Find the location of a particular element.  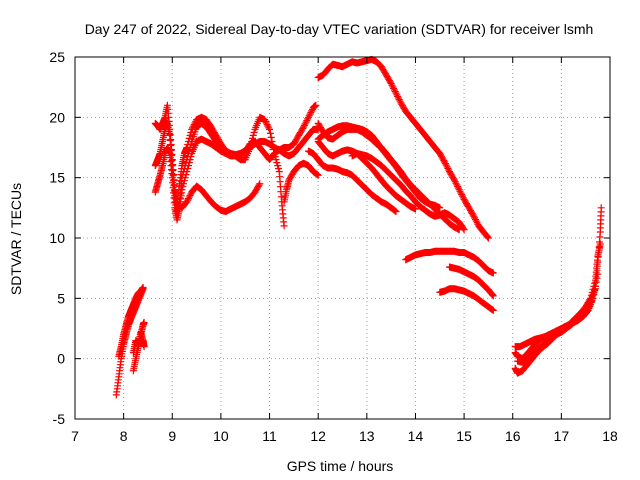

x-tick-label: 16 is located at coordinates (513, 436).